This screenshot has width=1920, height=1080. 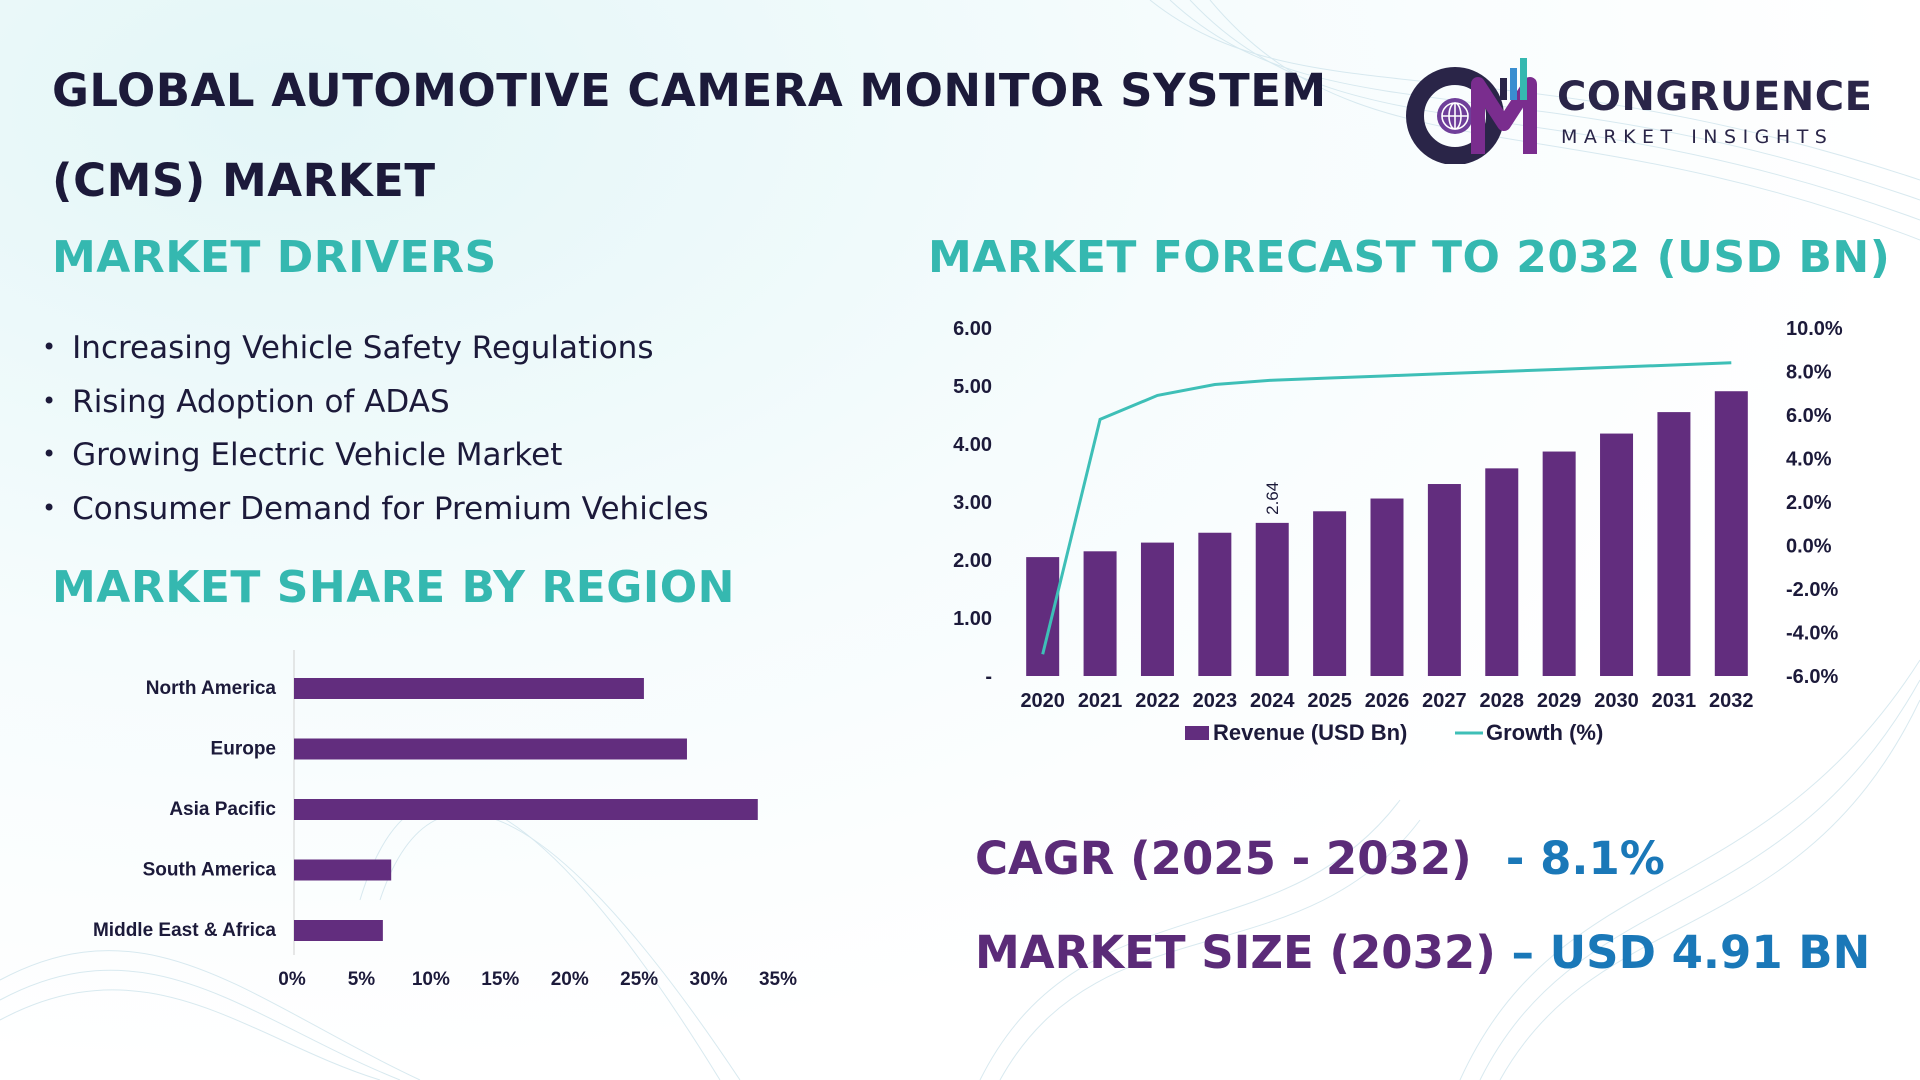 What do you see at coordinates (639, 979) in the screenshot?
I see `region-xtick-label: 25%` at bounding box center [639, 979].